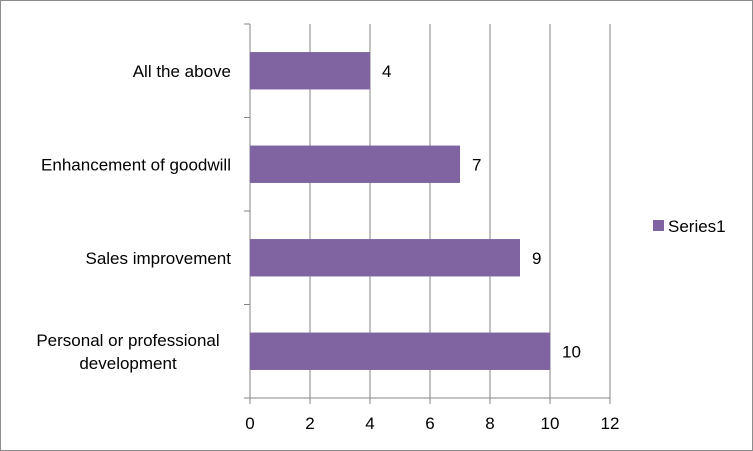  I want to click on x-tick-label: 0, so click(249, 423).